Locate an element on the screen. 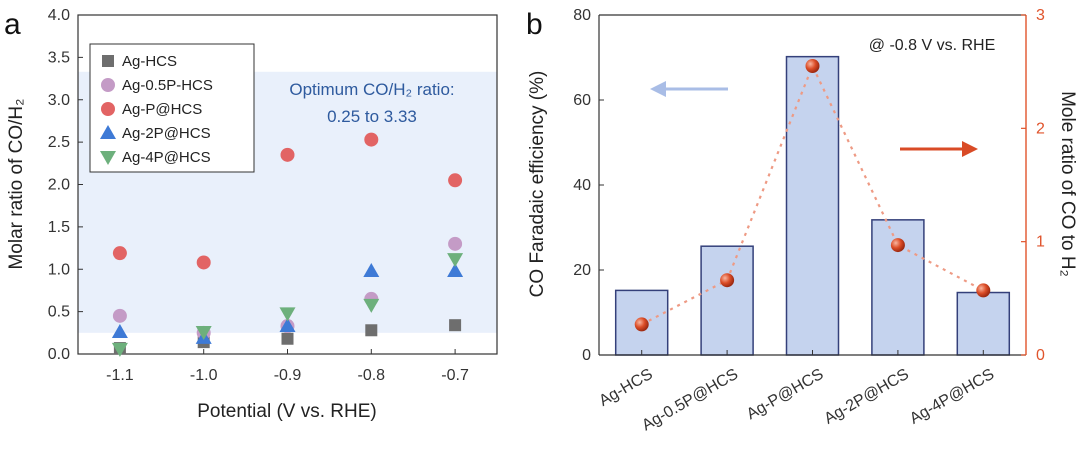 Image resolution: width=1080 pixels, height=454 pixels. y-tick-label: 1.0 is located at coordinates (59, 269).